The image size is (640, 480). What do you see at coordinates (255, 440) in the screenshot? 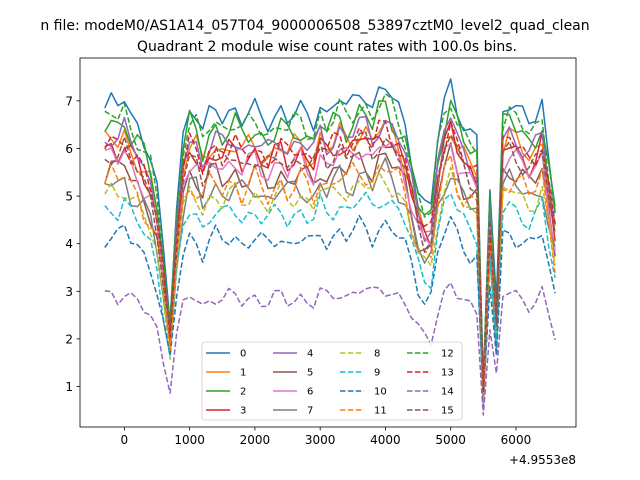
I see `x-tick-label: 2000` at bounding box center [255, 440].